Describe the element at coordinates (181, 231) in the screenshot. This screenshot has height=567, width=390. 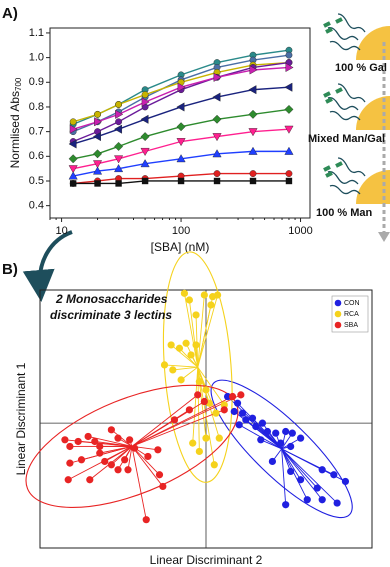
I see `x-tick-label: 100` at that location.